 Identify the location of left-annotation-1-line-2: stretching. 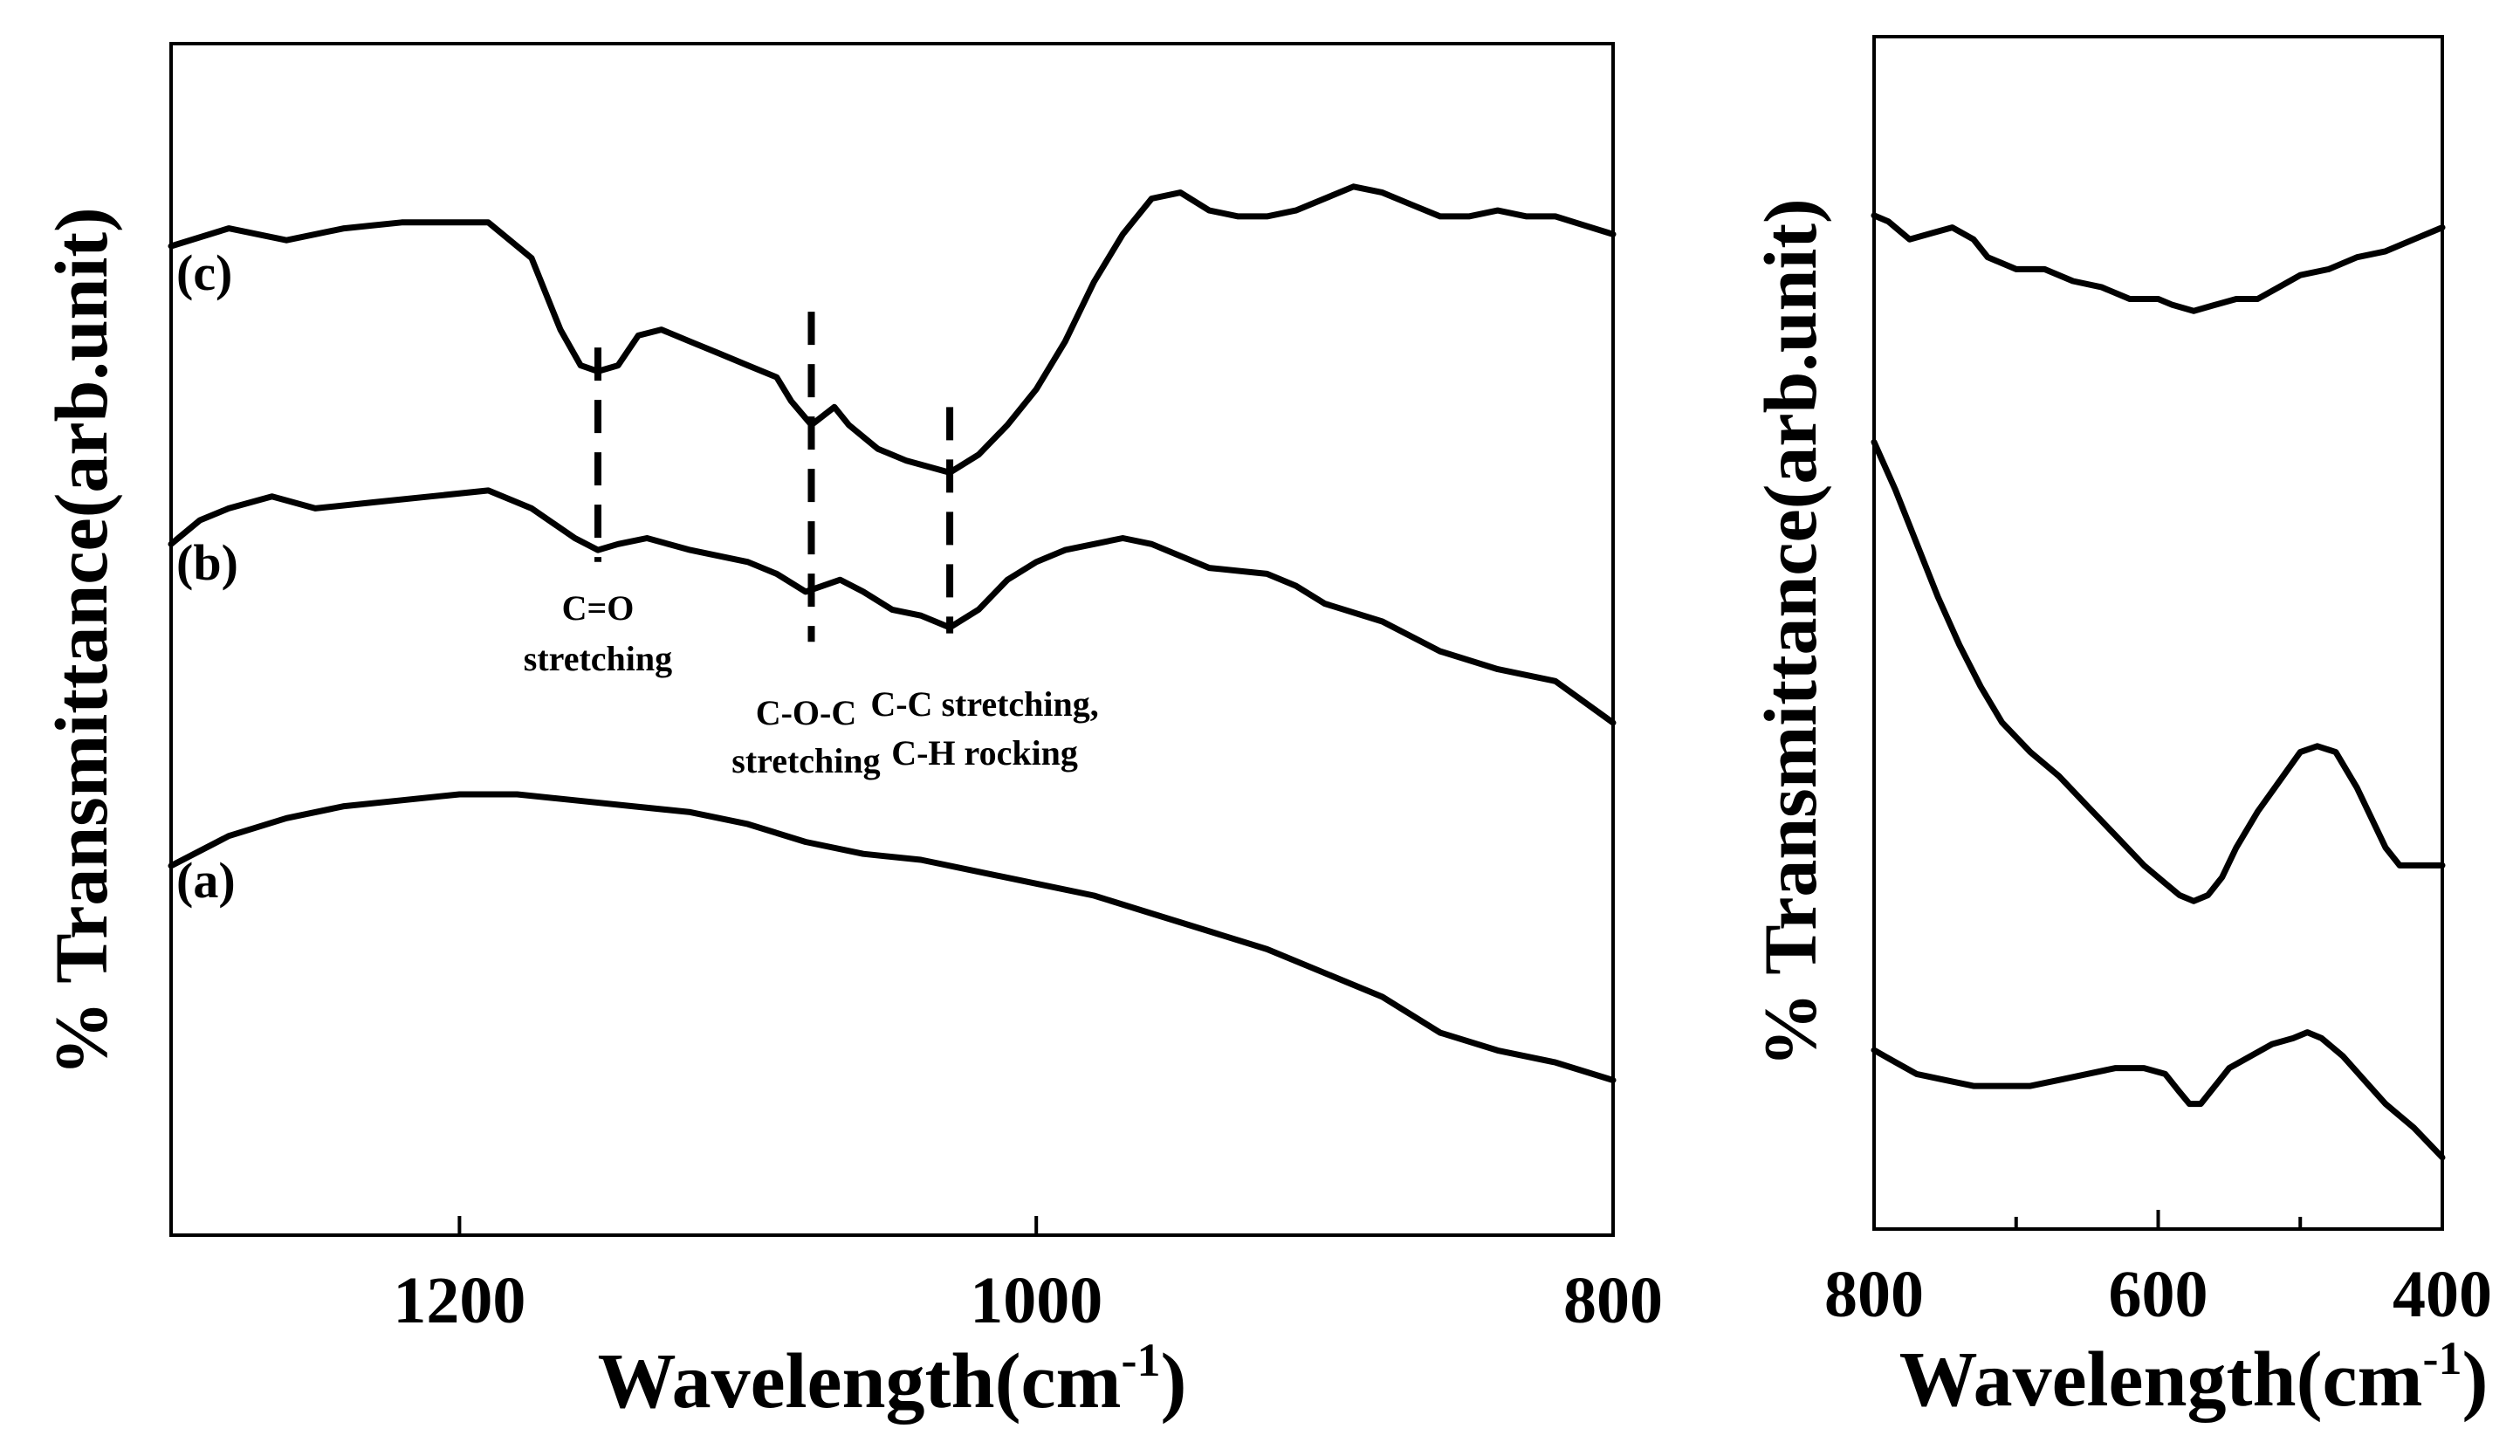
(598, 658).